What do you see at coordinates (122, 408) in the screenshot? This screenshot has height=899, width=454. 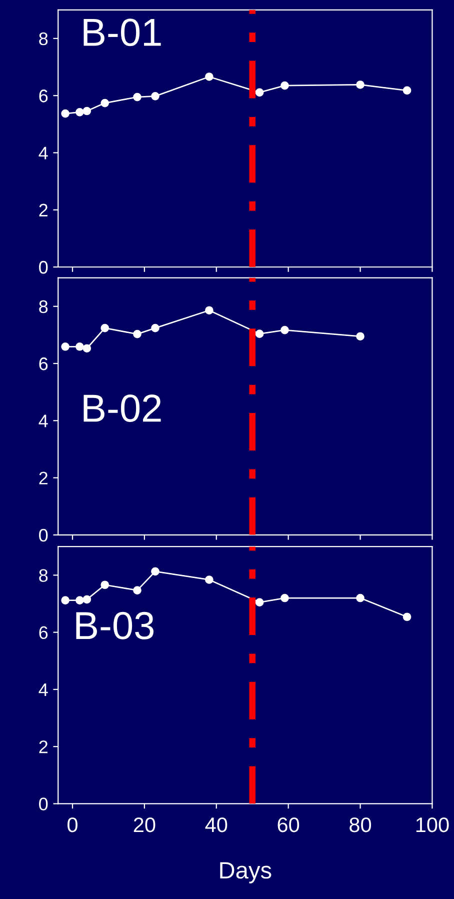 I see `text: B-02` at bounding box center [122, 408].